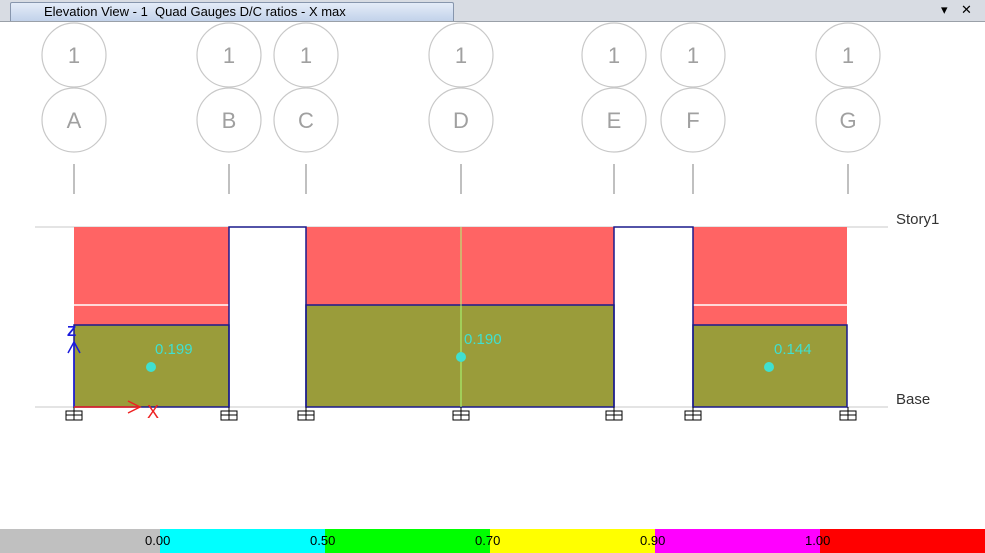 This screenshot has height=553, width=985. What do you see at coordinates (113, 372) in the screenshot?
I see `axis-indicator: Z X` at bounding box center [113, 372].